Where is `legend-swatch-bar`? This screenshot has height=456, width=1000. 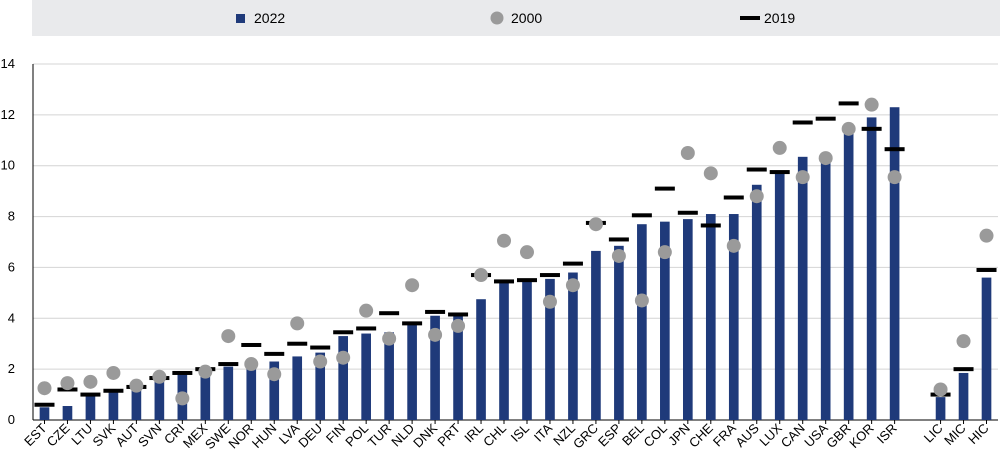
legend-swatch-bar is located at coordinates (240, 18).